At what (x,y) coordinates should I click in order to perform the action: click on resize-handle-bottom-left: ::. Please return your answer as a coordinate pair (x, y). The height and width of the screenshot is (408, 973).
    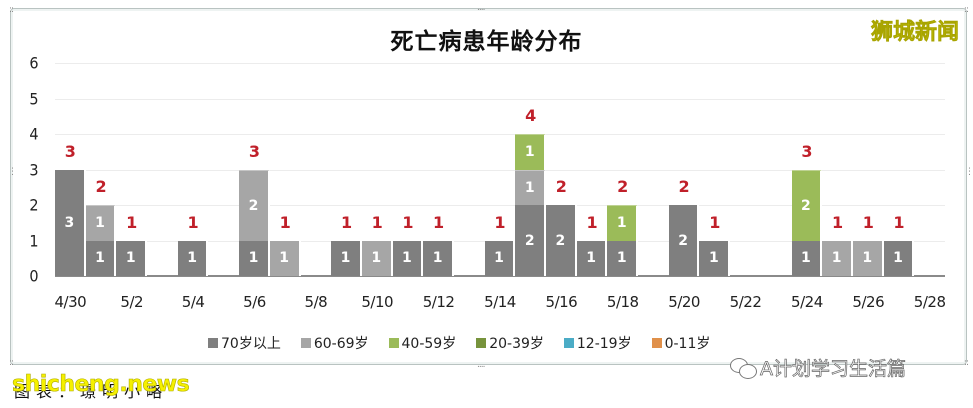
    Looking at the image, I should click on (11, 363).